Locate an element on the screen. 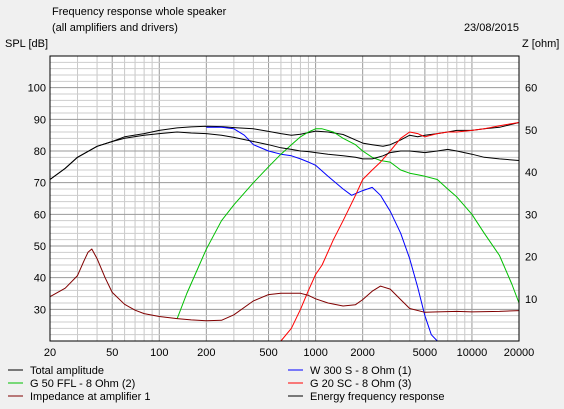 Image resolution: width=564 pixels, height=409 pixels. y-left-tick-label: 30 is located at coordinates (40, 310).